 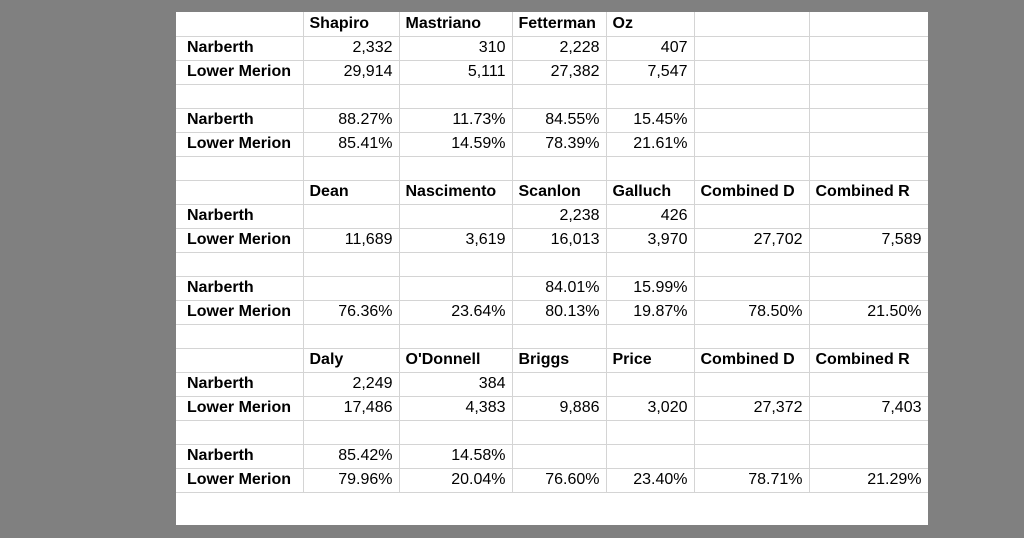 What do you see at coordinates (351, 48) in the screenshot?
I see `vote-count-cell: 2,332` at bounding box center [351, 48].